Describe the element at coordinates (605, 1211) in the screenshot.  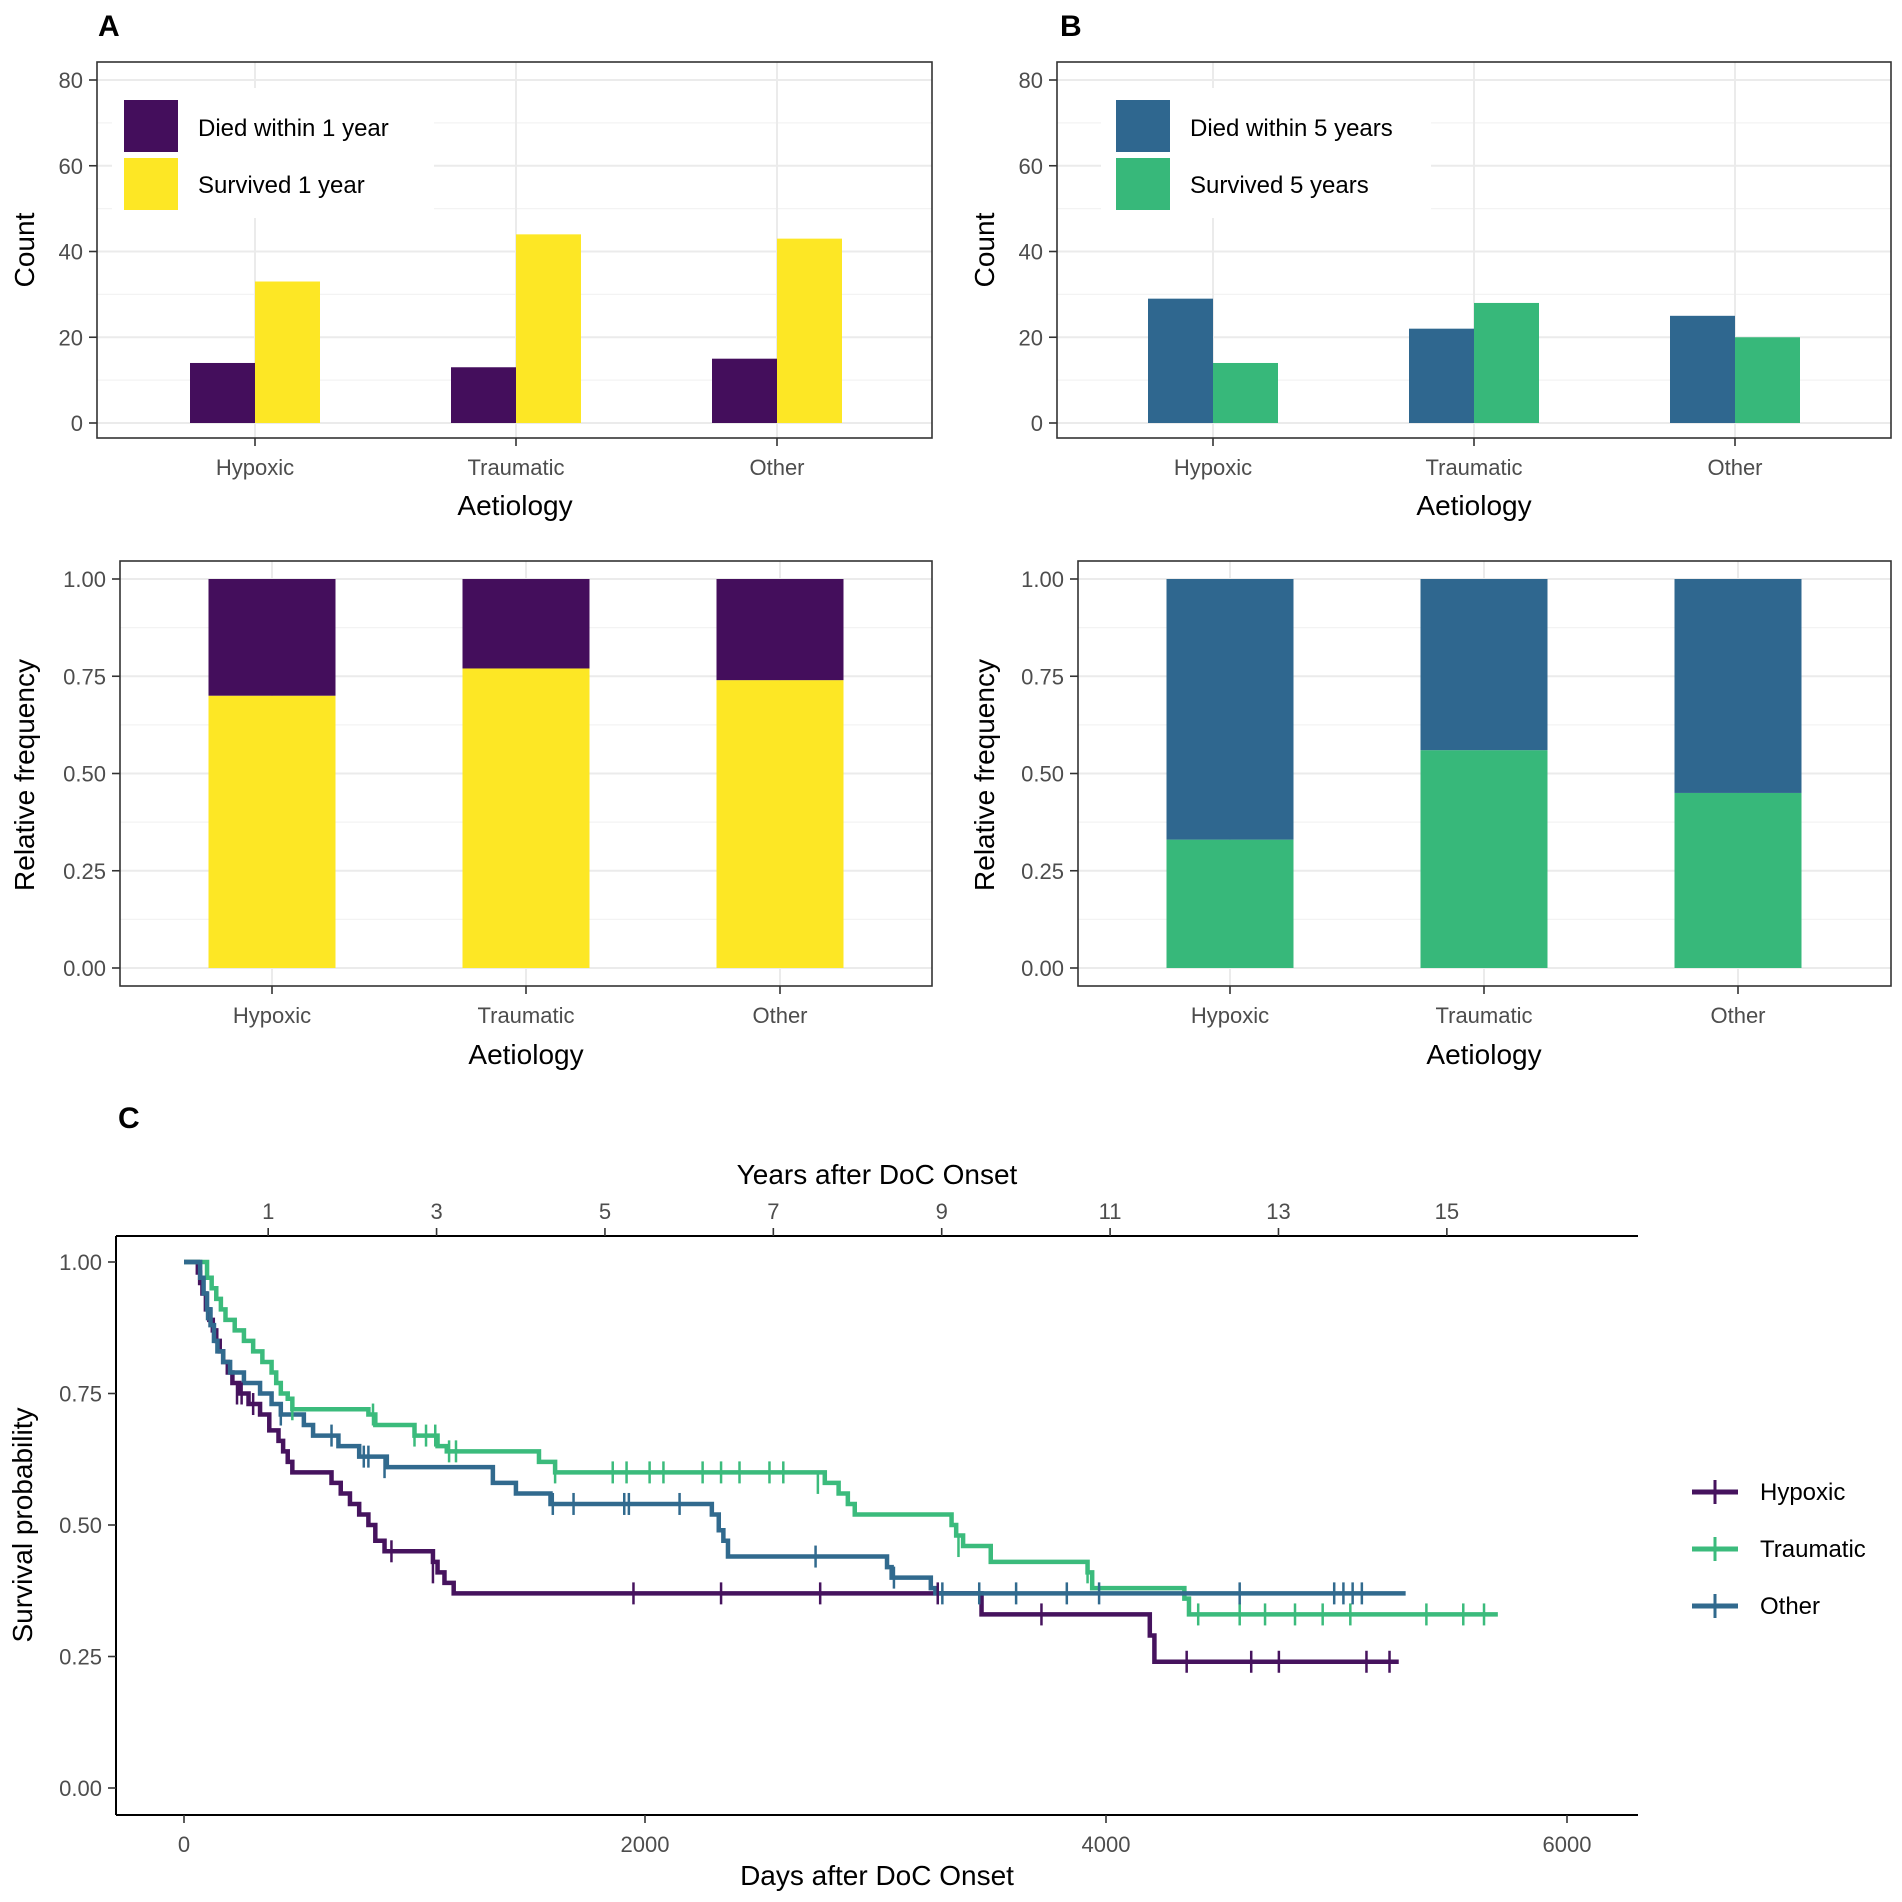
I see `x2-tick-label: 5` at that location.